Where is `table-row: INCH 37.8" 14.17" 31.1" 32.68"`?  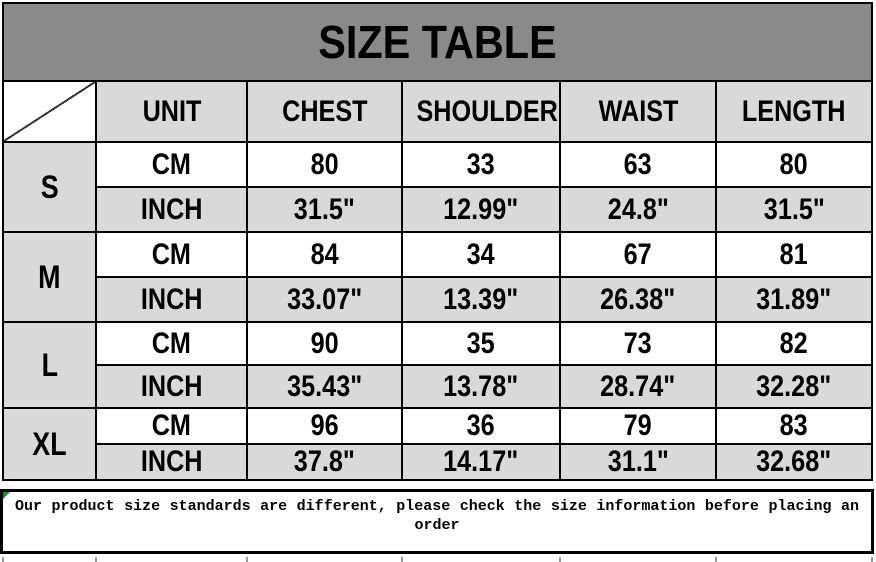 table-row: INCH 37.8" 14.17" 31.1" 32.68" is located at coordinates (438, 462).